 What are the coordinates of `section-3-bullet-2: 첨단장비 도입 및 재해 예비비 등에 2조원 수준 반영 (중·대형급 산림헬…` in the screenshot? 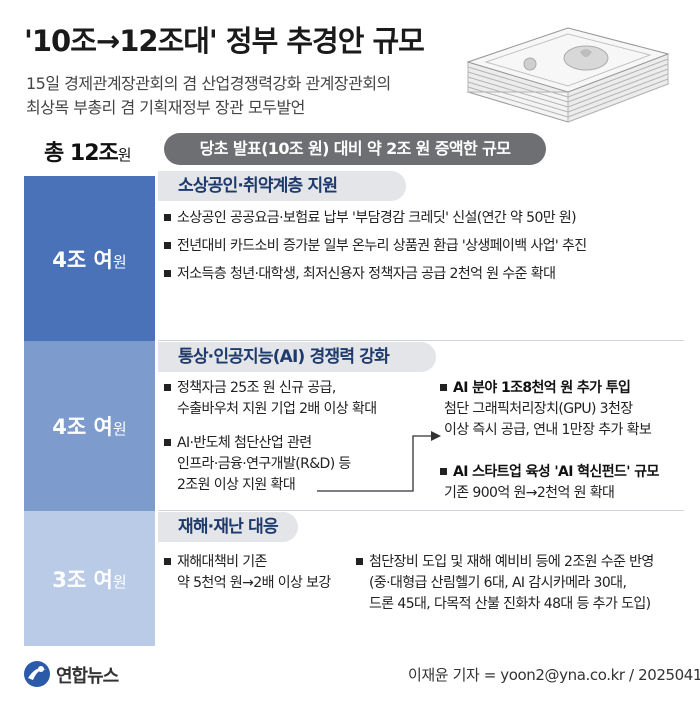 It's located at (505, 583).